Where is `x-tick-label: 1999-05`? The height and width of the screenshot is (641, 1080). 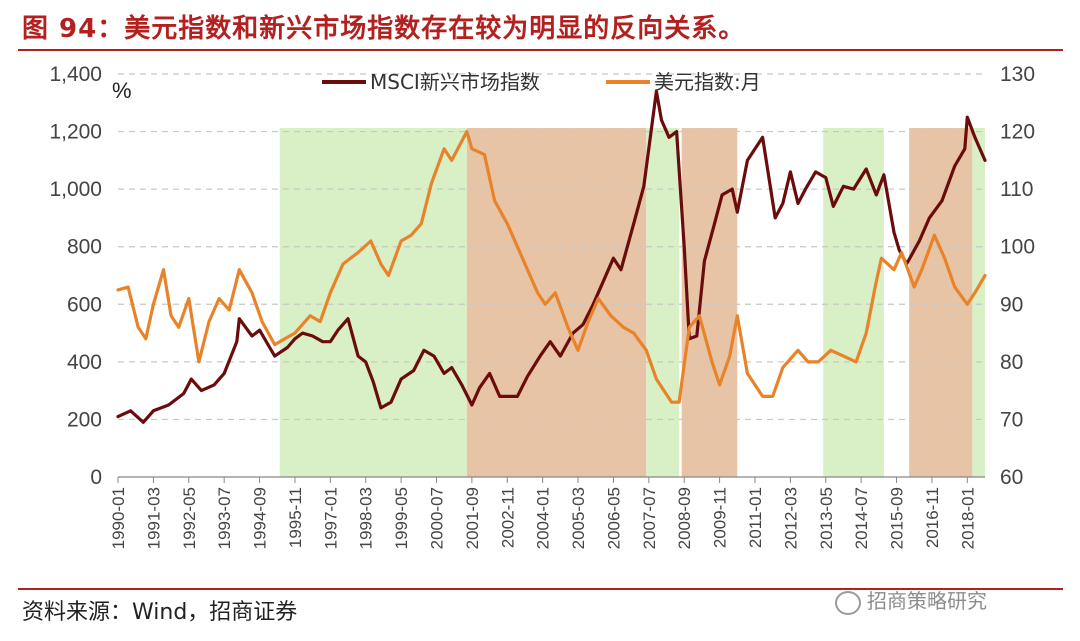 x-tick-label: 1999-05 is located at coordinates (401, 518).